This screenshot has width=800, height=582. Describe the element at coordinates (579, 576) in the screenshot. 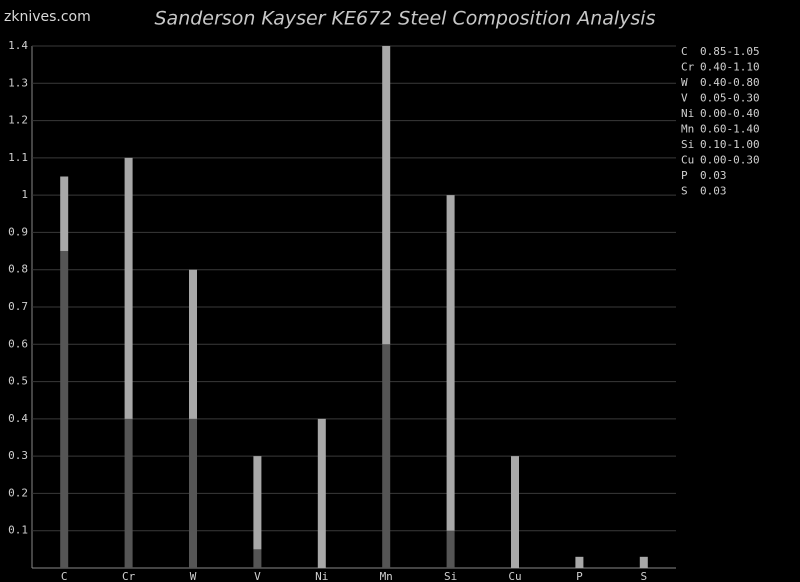

I see `x-tick-label: P` at that location.